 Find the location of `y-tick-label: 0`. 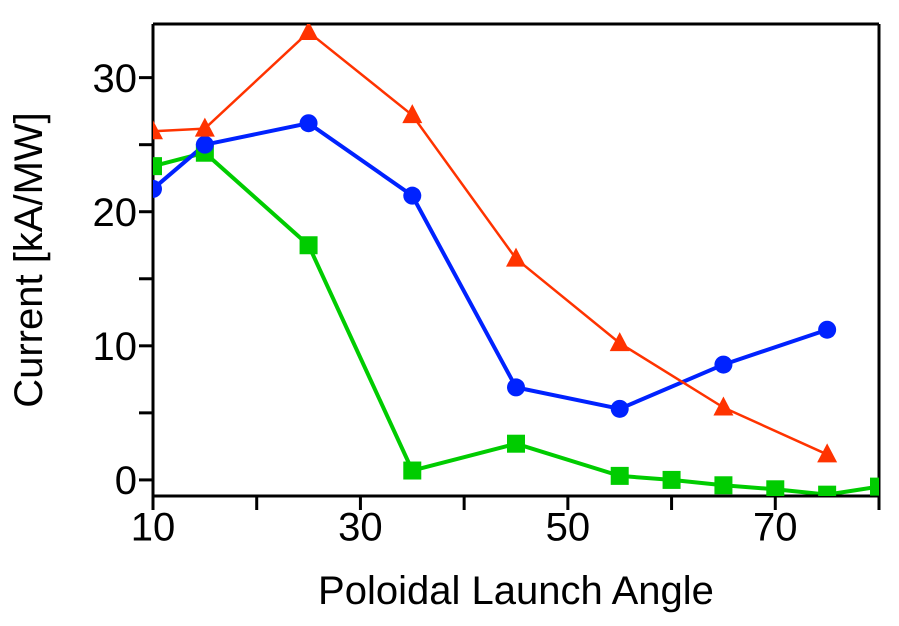

y-tick-label: 0 is located at coordinates (125, 481).